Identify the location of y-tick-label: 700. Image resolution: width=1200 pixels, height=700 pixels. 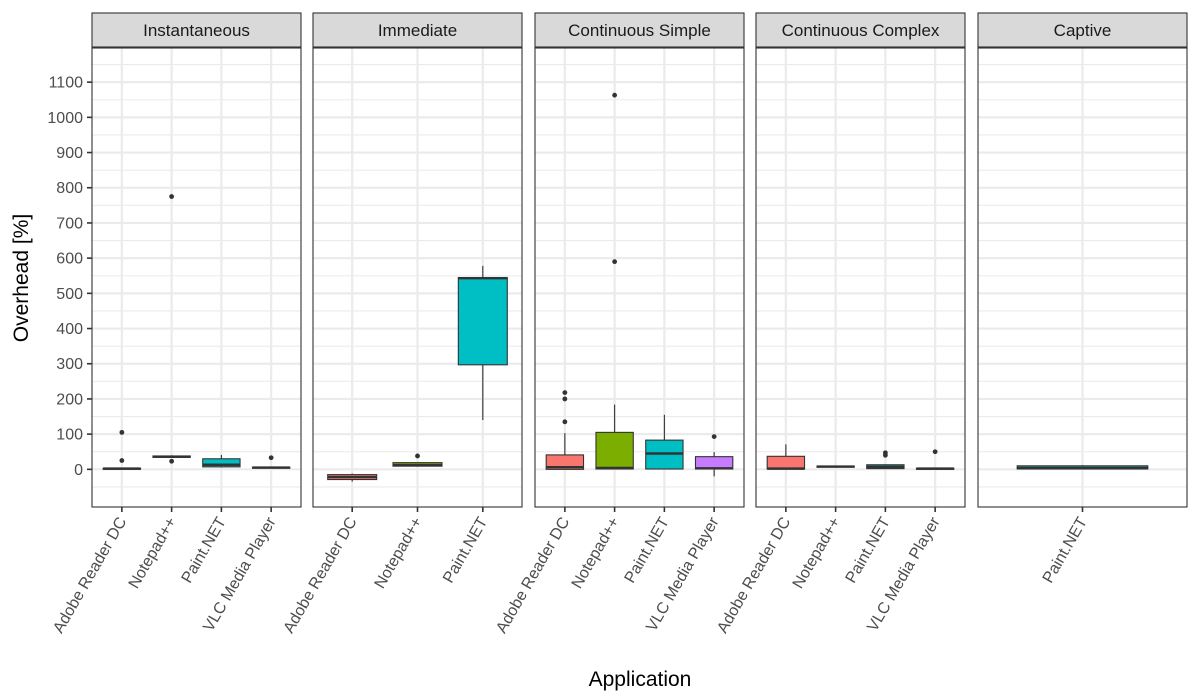
(69, 223).